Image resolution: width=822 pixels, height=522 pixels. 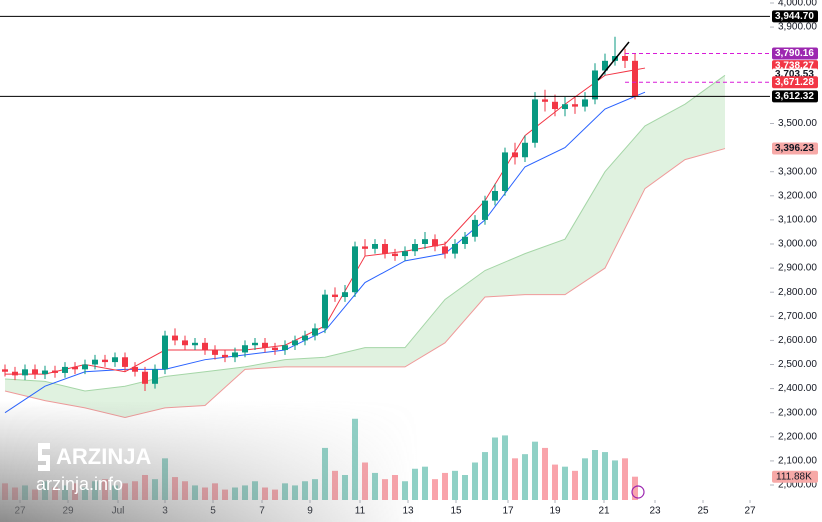 I want to click on price-label: 3,790.16, so click(x=794, y=53).